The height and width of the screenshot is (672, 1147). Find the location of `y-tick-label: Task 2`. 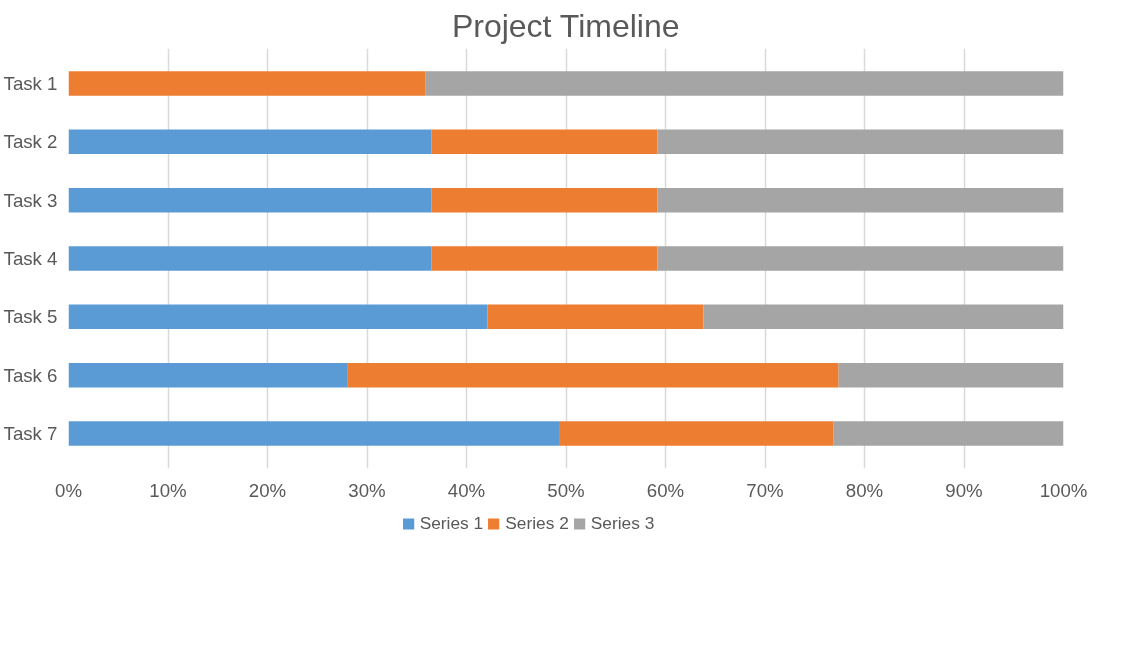

y-tick-label: Task 2 is located at coordinates (30, 142).